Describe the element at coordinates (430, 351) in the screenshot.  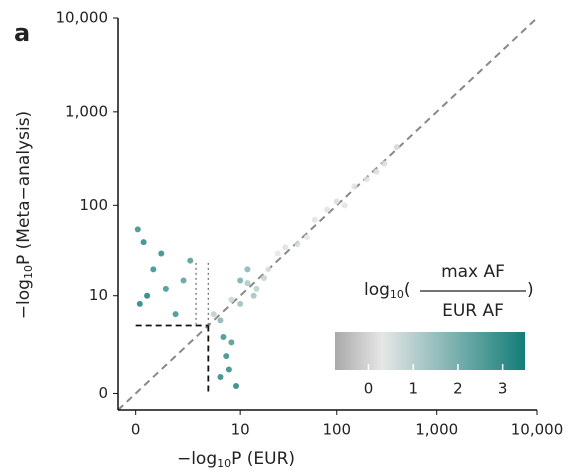
I see `colorbar` at that location.